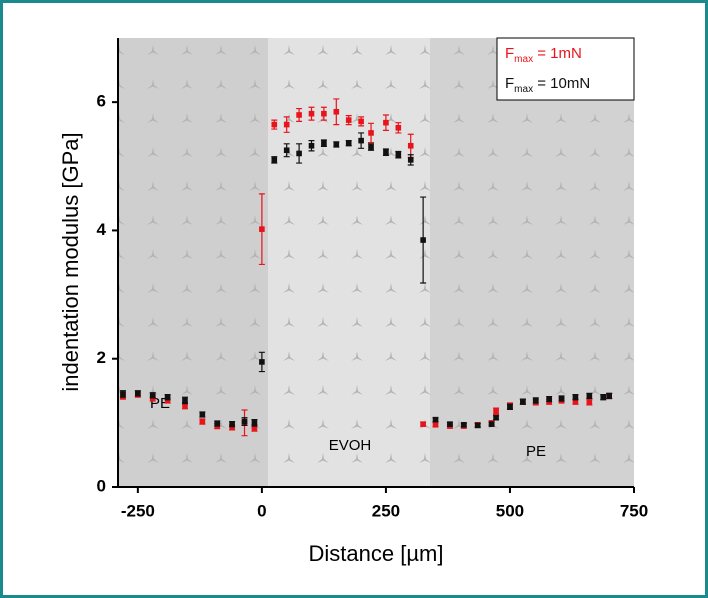  What do you see at coordinates (565, 69) in the screenshot?
I see `legend-box` at bounding box center [565, 69].